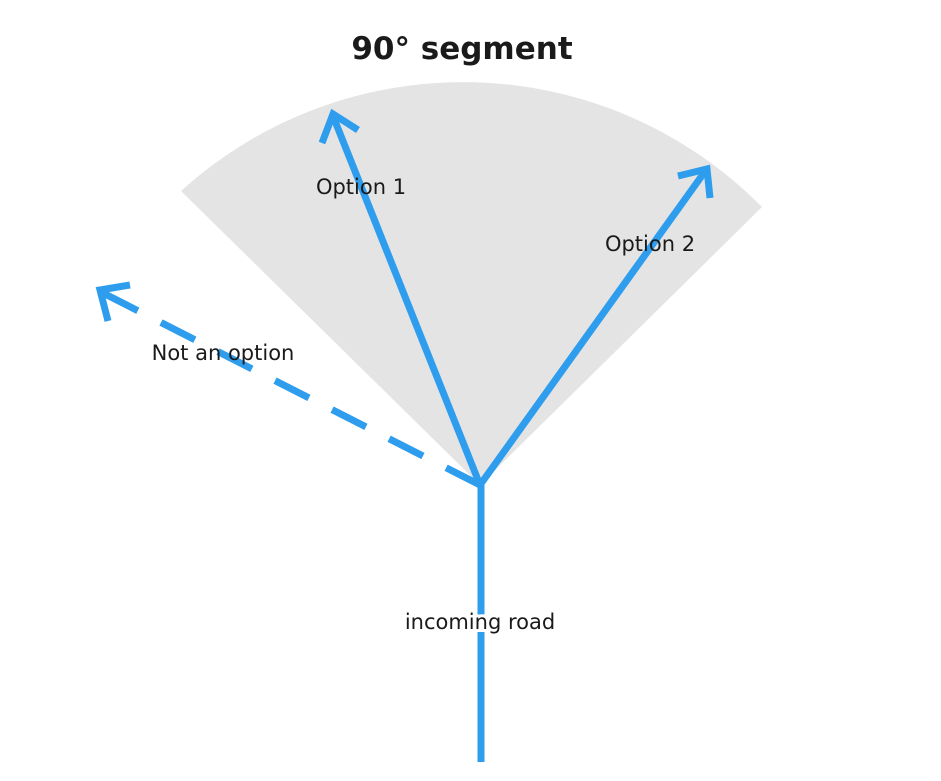 This screenshot has width=941, height=781. Describe the element at coordinates (593, 327) in the screenshot. I see `option-2-road` at that location.